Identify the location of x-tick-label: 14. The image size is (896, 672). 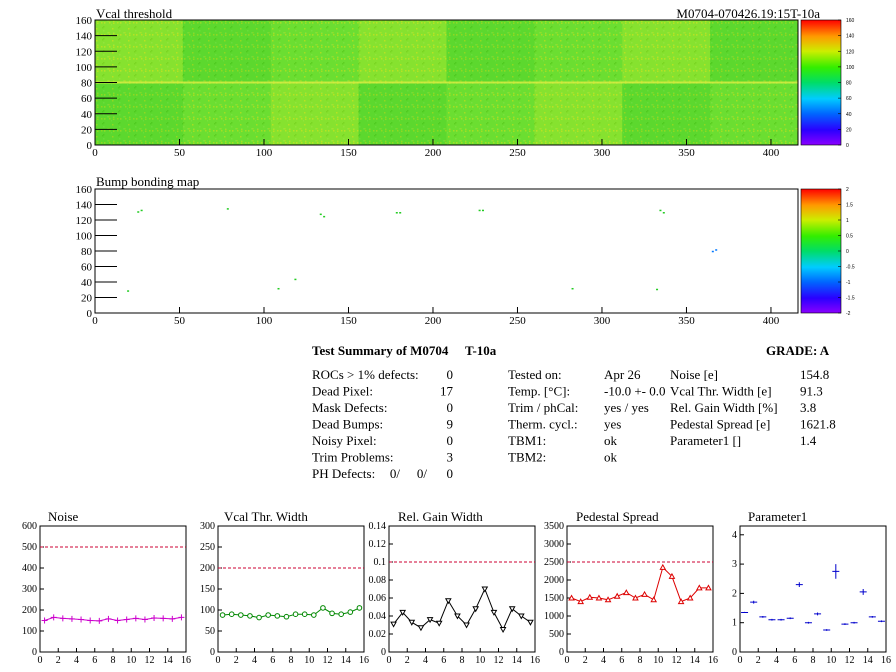
(517, 660).